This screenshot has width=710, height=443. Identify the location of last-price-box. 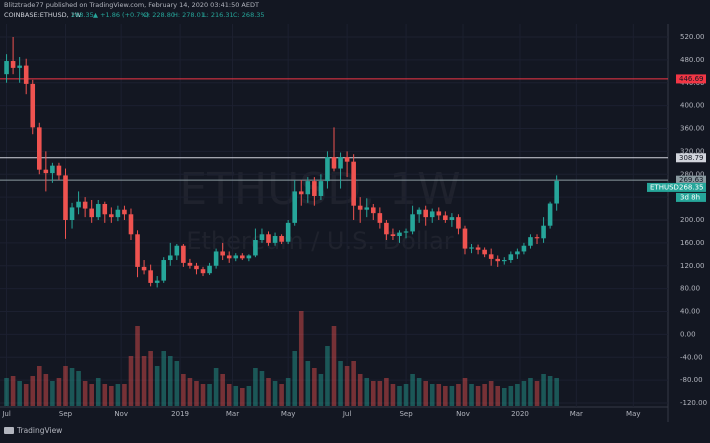
(676, 187).